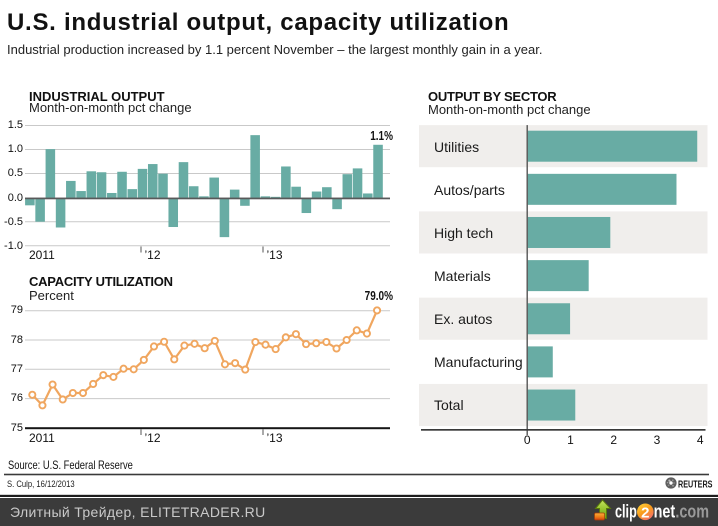  I want to click on svg-text: REUTERS, so click(695, 485).